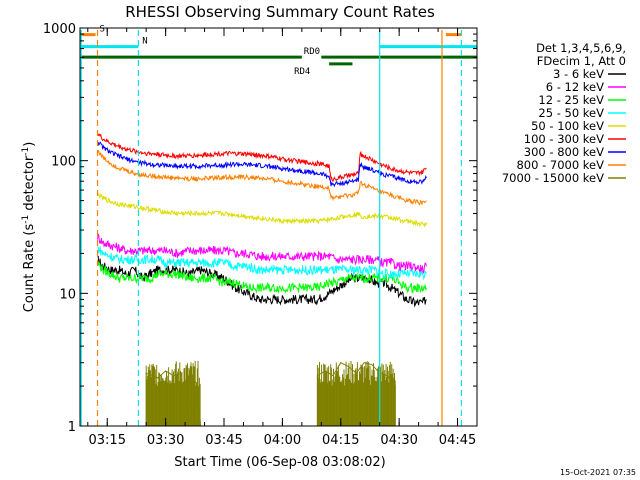 The image size is (640, 480). I want to click on y-label-part-3: ), so click(29, 144).